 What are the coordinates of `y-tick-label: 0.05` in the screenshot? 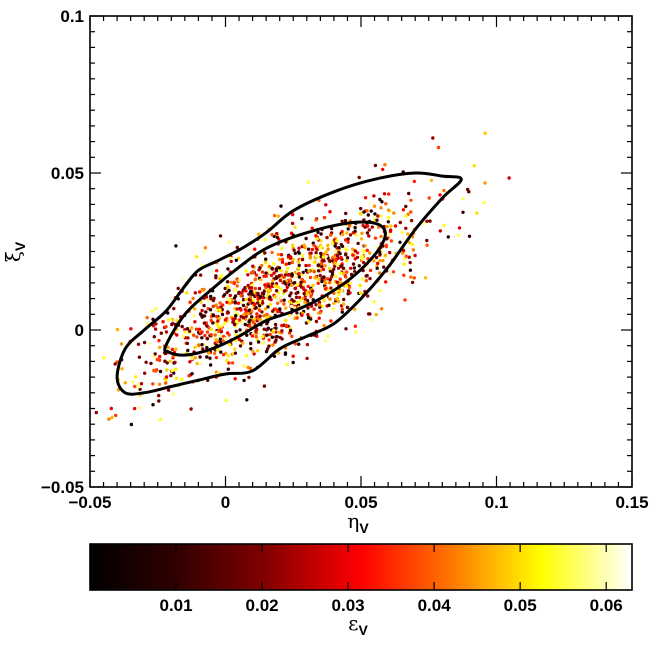 It's located at (67, 173).